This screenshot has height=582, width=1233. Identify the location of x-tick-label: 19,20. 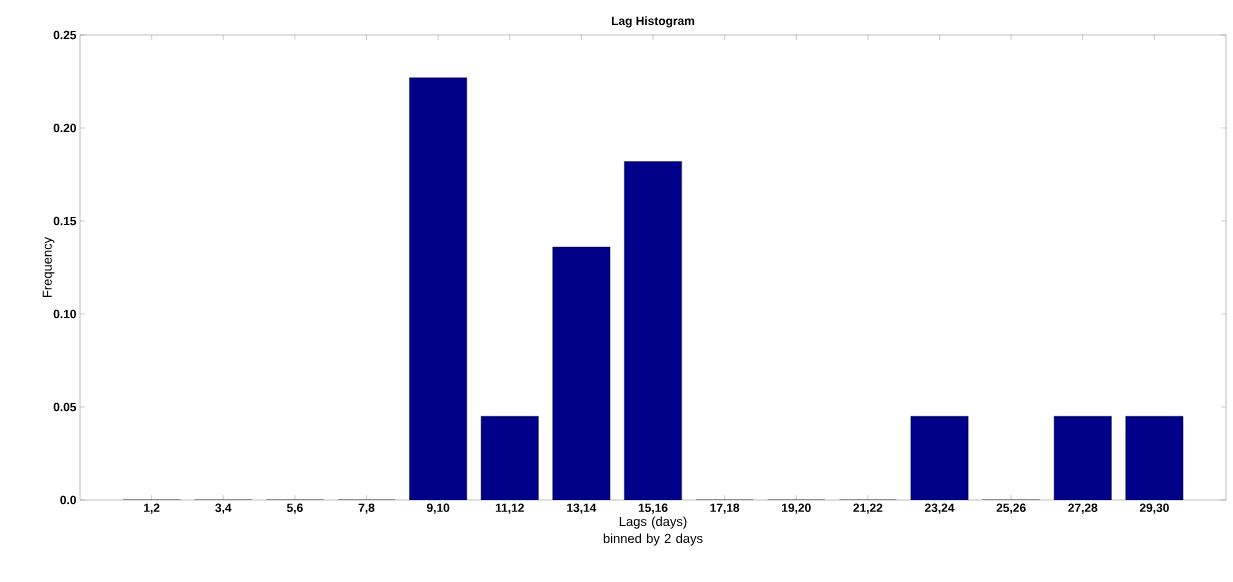
(796, 508).